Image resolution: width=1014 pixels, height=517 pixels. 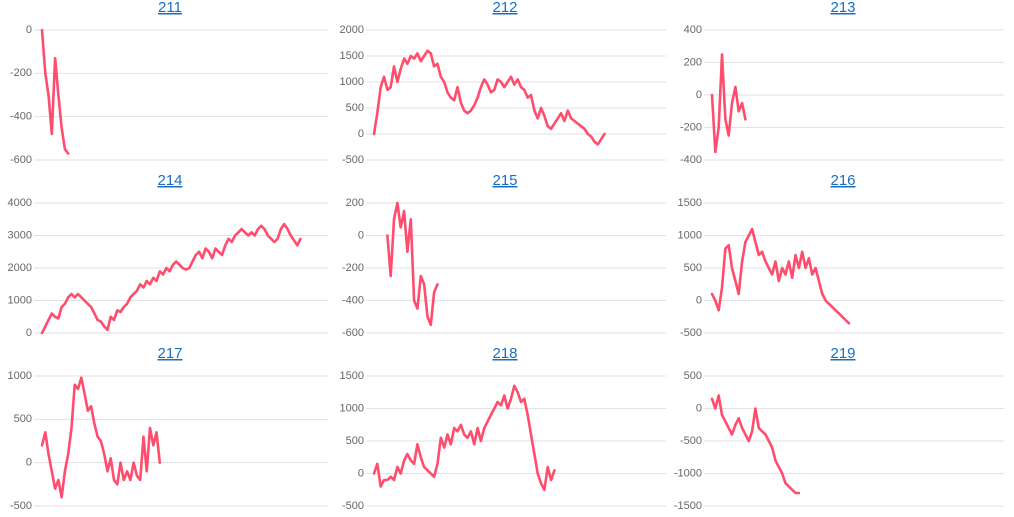 I want to click on y-tick-label: -1500, so click(x=688, y=506).